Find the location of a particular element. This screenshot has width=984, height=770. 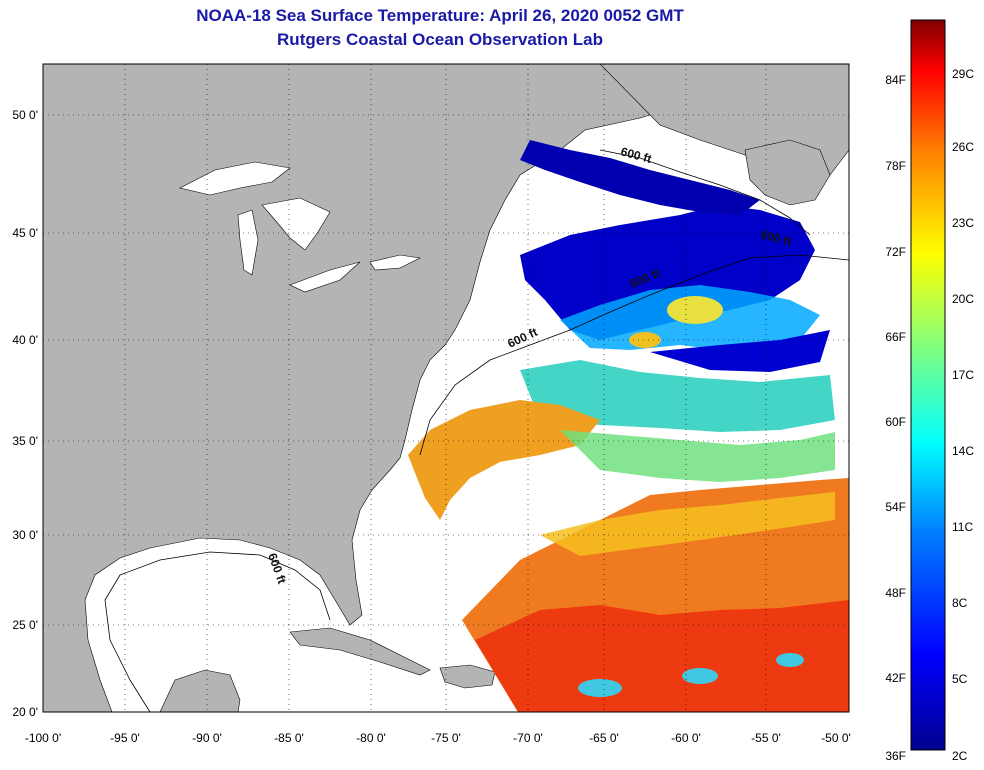

lat-tick-label: 20 0' is located at coordinates (25, 712).